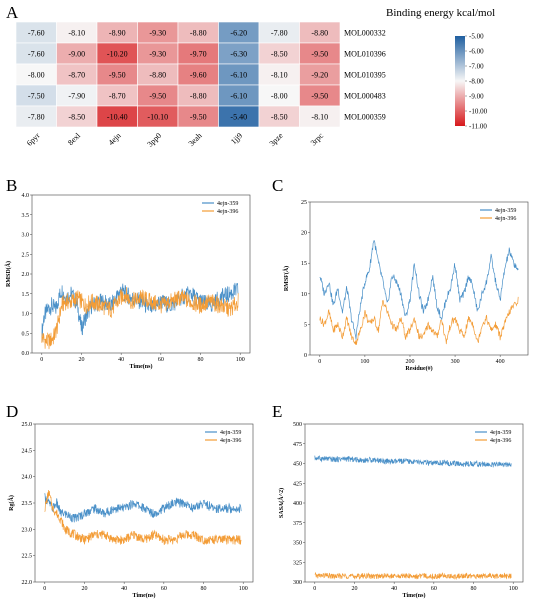  I want to click on y-tick-label: 400, so click(297, 504).